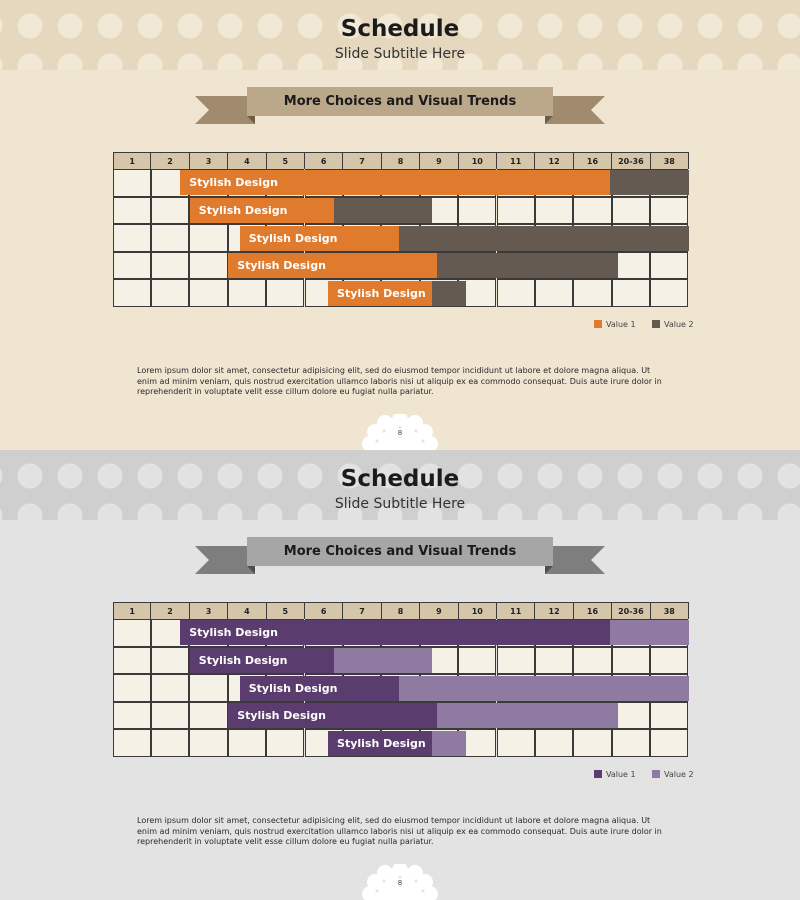 The height and width of the screenshot is (900, 800). I want to click on legend-value2: Value 2, so click(673, 325).